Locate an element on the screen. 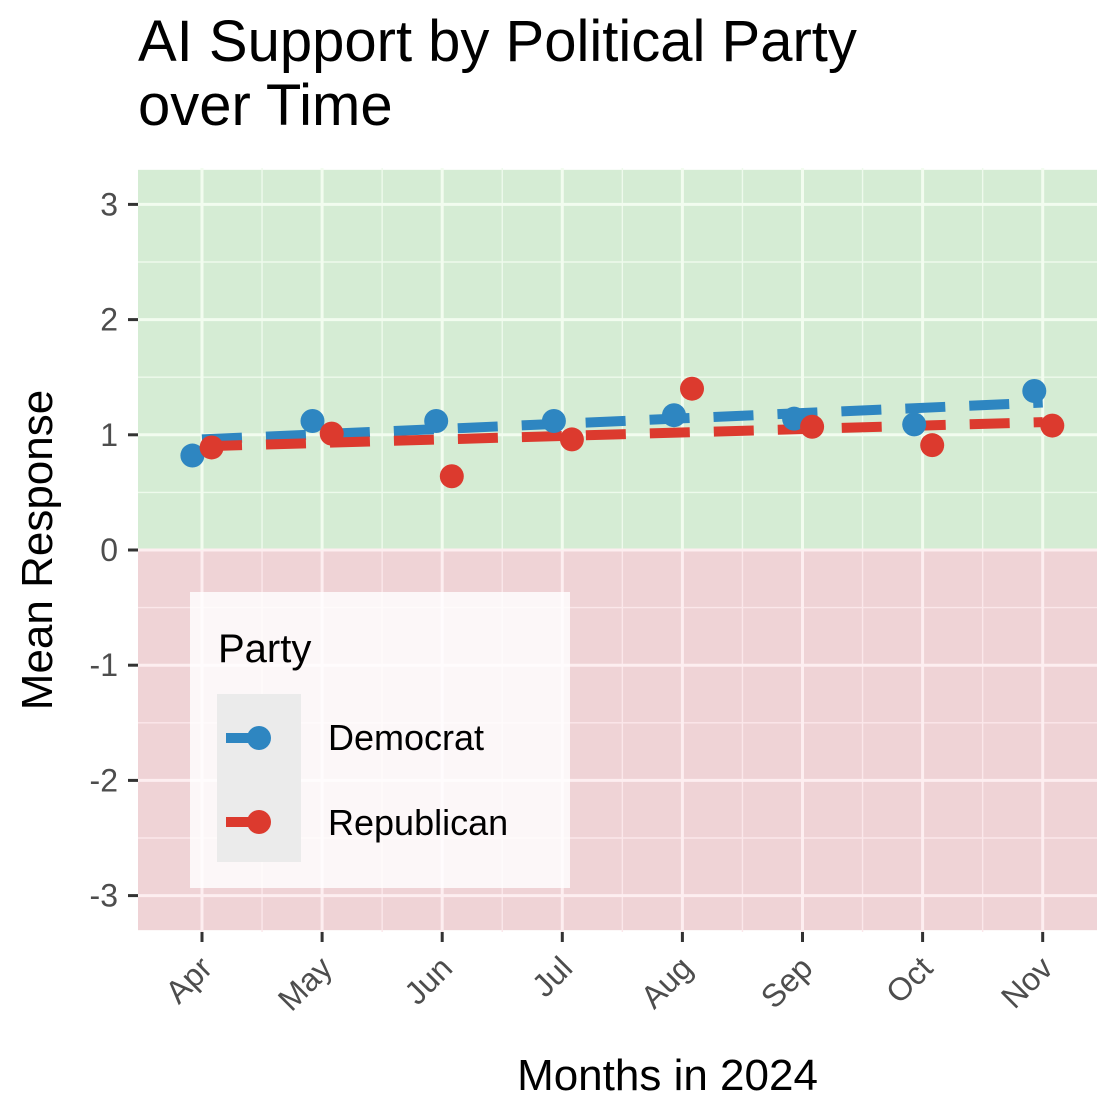 This screenshot has width=1097, height=1095. y-tick-label: 1 is located at coordinates (109, 435).